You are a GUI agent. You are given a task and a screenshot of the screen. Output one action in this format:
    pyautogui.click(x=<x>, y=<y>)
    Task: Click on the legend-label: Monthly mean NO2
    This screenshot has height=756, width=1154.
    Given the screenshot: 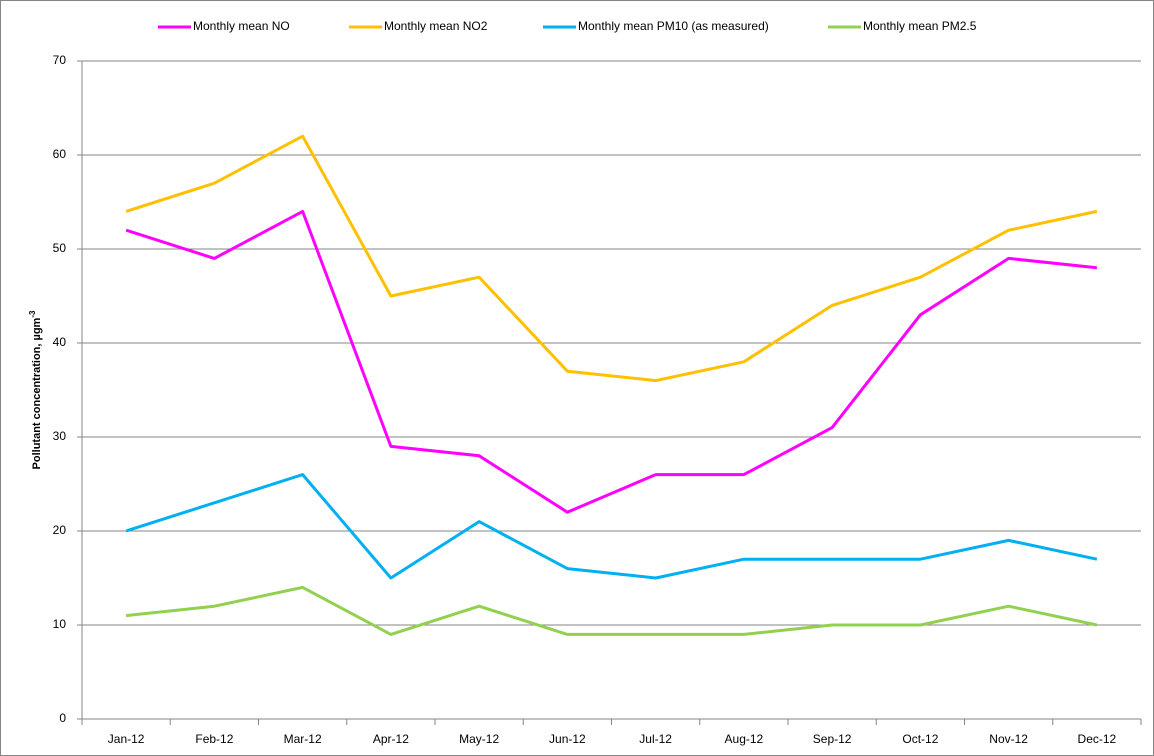 What is the action you would take?
    pyautogui.click(x=436, y=26)
    